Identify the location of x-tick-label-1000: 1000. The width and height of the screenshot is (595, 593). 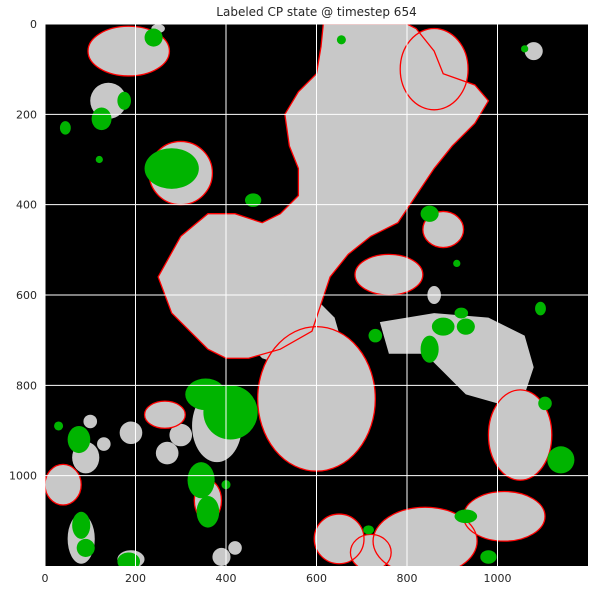
(498, 578).